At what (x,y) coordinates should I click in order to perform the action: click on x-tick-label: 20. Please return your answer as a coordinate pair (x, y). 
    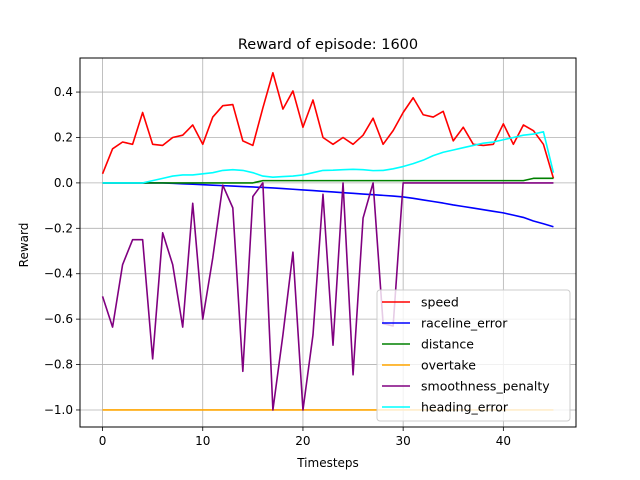
    Looking at the image, I should click on (302, 441).